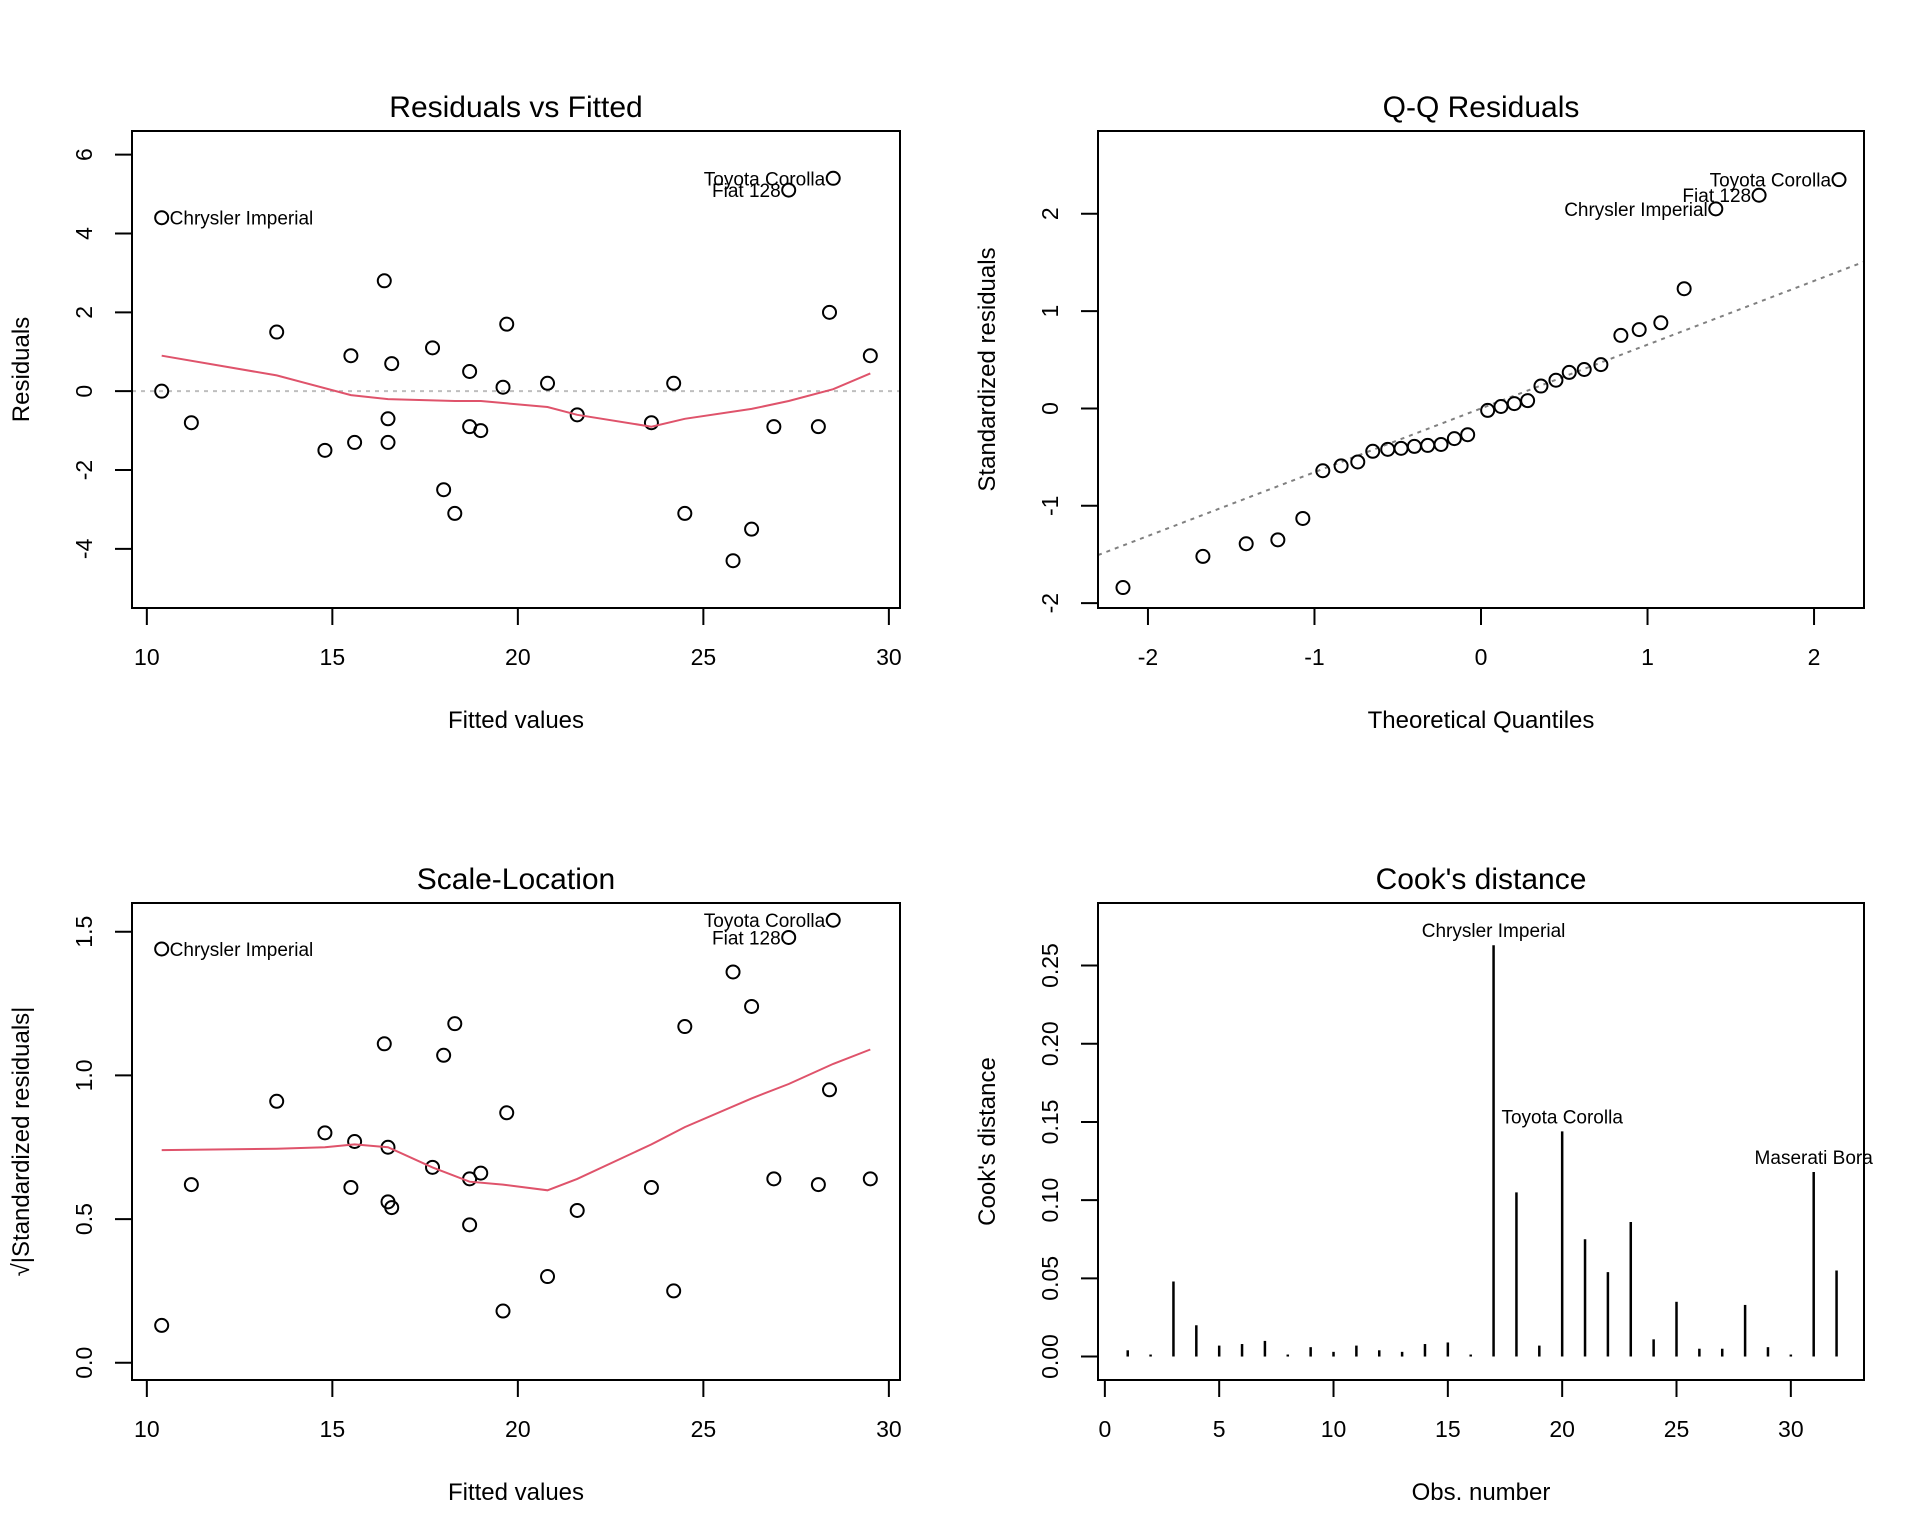  What do you see at coordinates (1481, 1492) in the screenshot?
I see `x-axis-label: Obs. number` at bounding box center [1481, 1492].